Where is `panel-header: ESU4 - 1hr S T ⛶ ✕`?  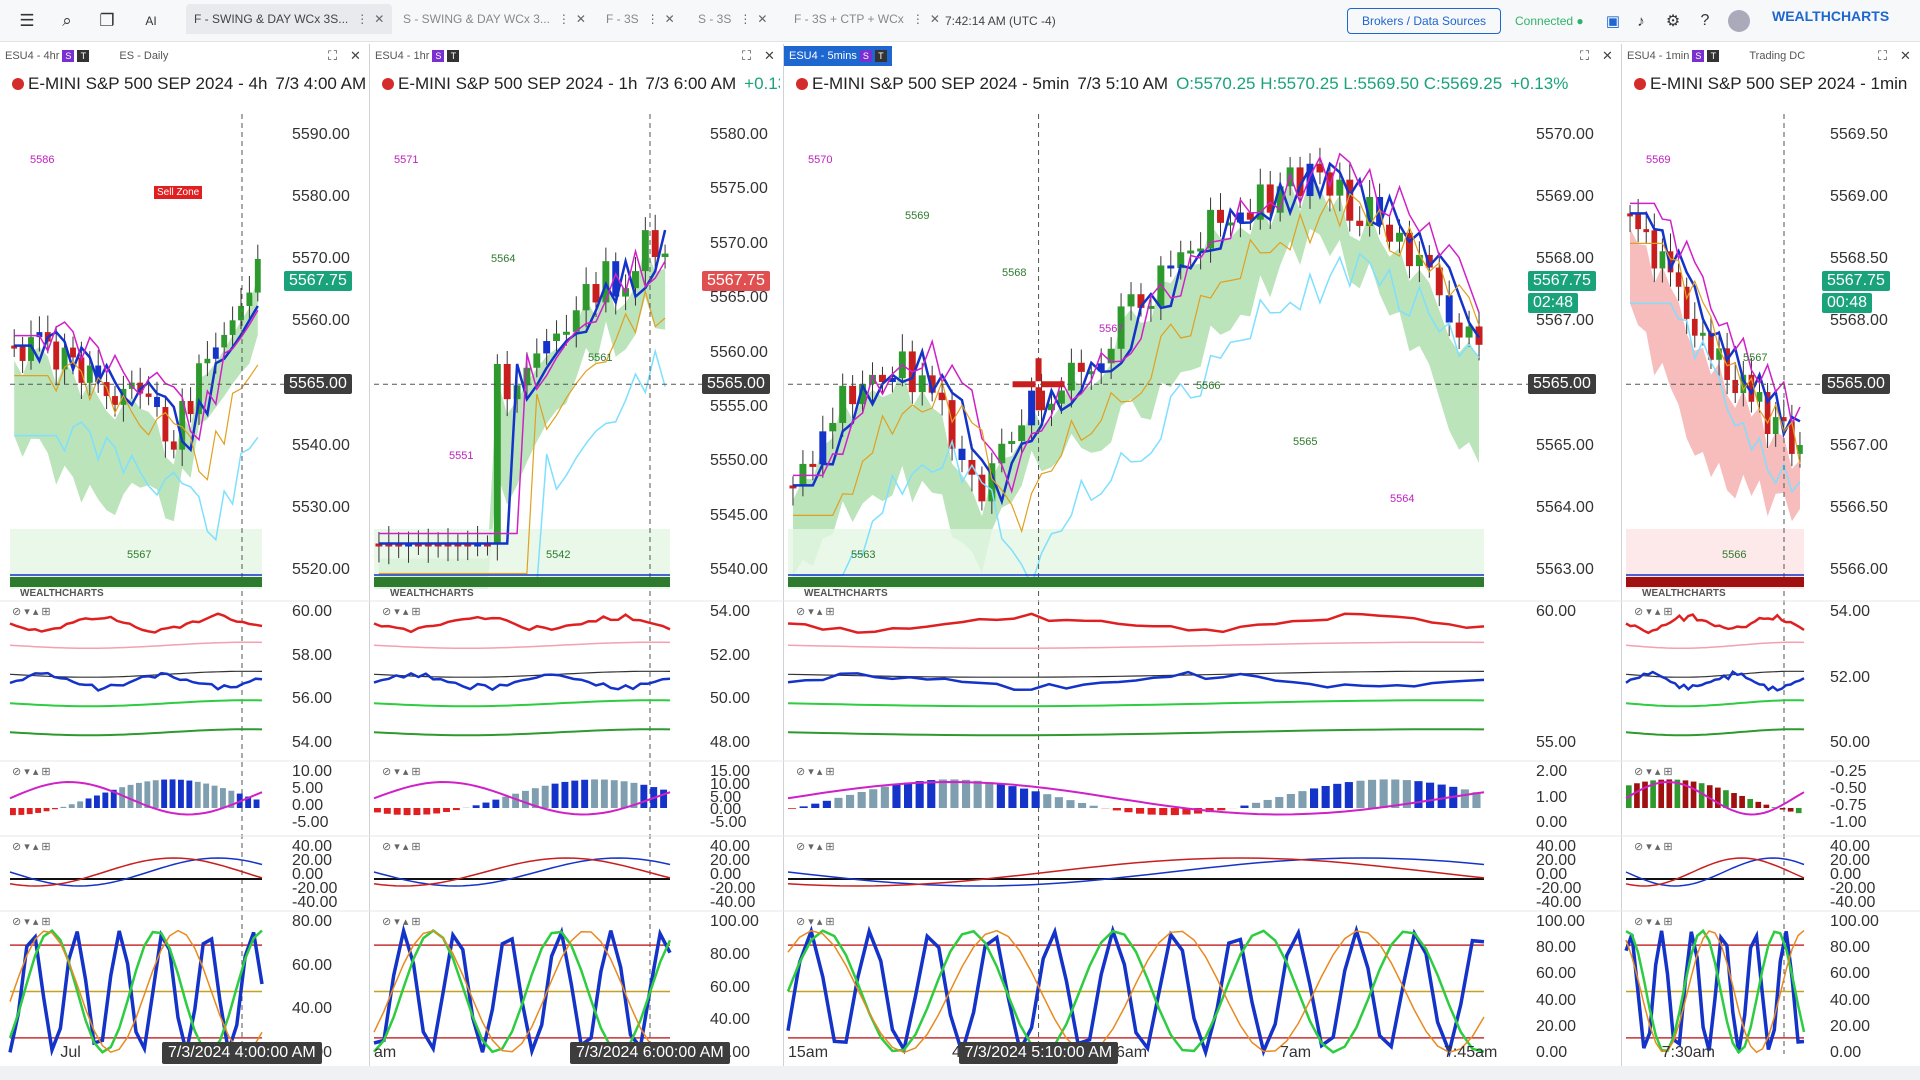
panel-header: ESU4 - 1hr S T ⛶ ✕ is located at coordinates (576, 56).